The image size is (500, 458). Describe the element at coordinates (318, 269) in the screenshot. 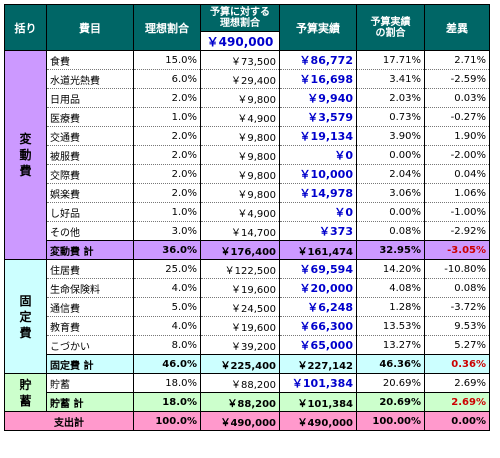

I see `actual-amount-cell: ￥69,594` at that location.